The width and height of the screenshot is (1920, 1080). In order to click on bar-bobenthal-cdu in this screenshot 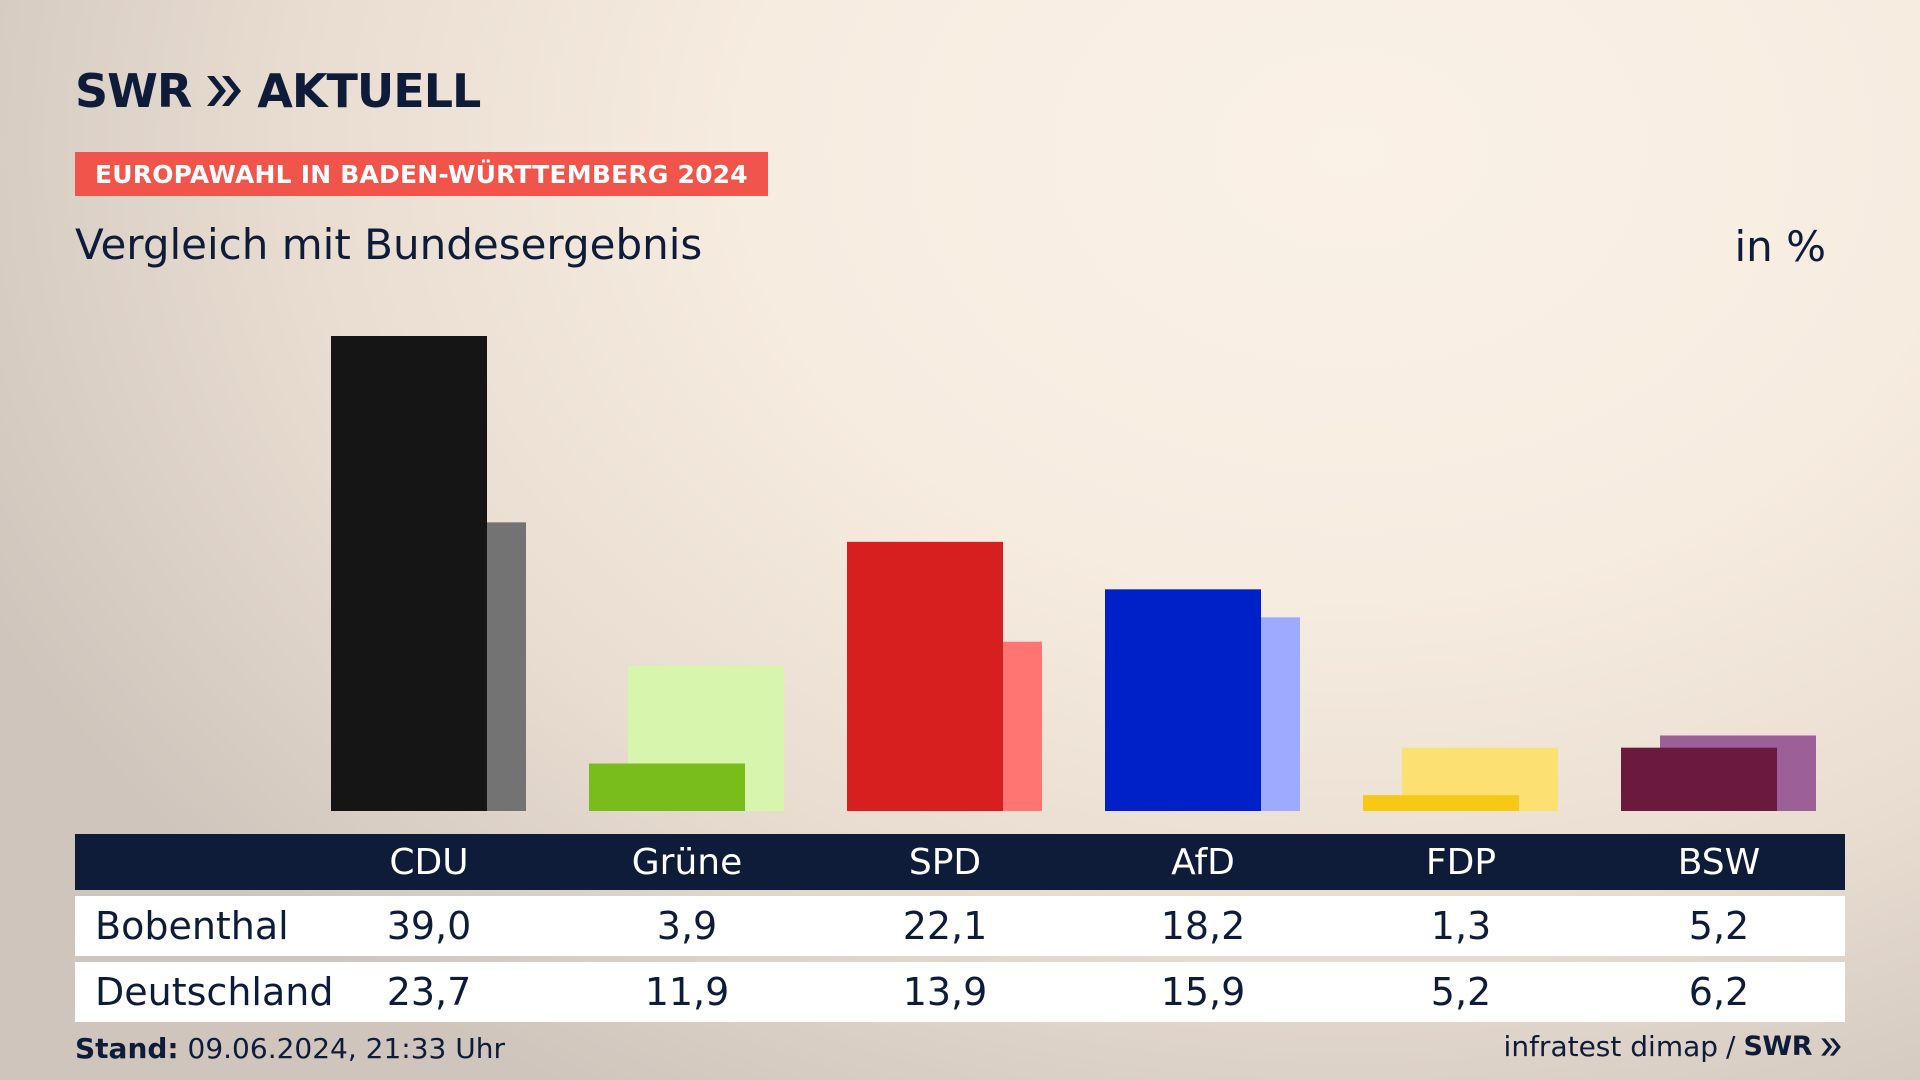, I will do `click(409, 573)`.